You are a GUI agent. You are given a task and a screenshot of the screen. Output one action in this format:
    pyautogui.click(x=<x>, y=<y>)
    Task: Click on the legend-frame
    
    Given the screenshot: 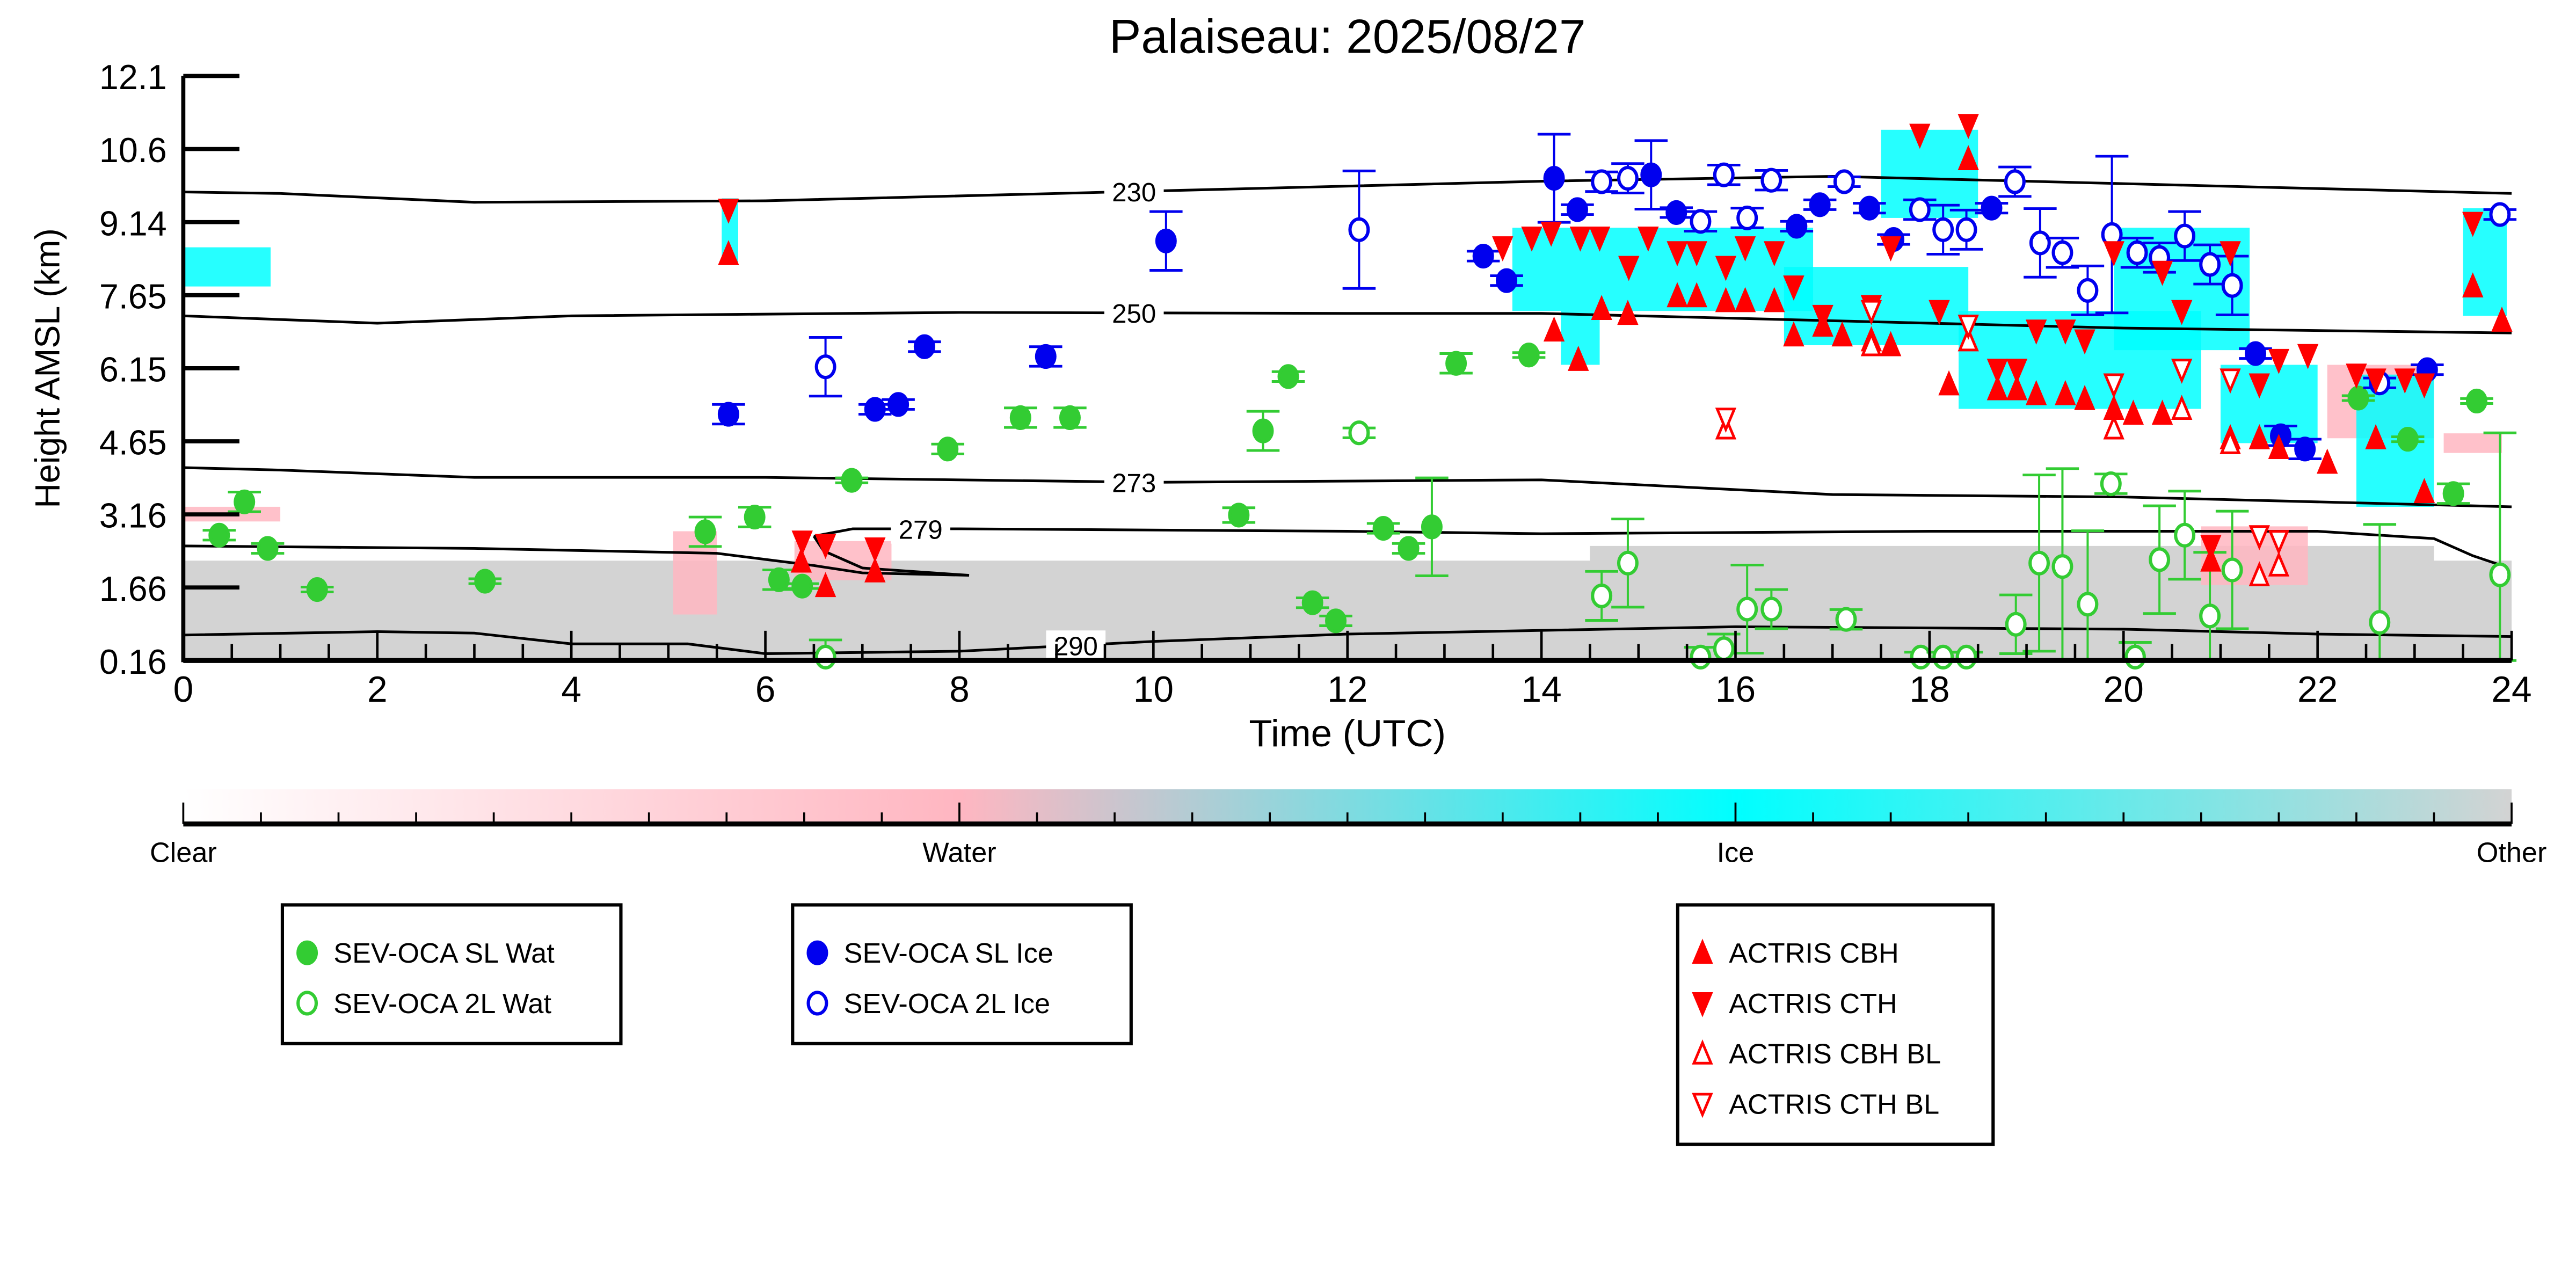 What is the action you would take?
    pyautogui.click(x=962, y=974)
    